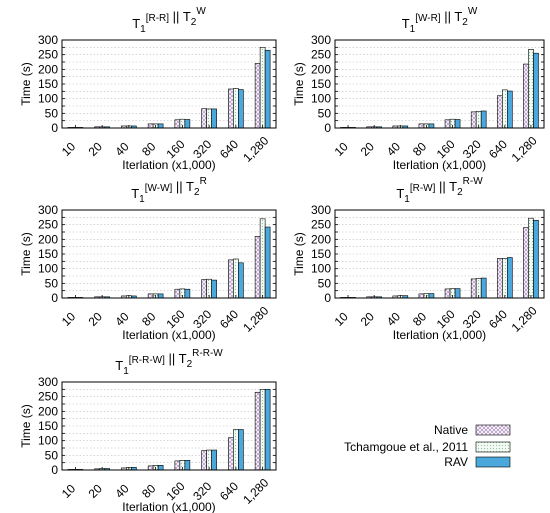 The height and width of the screenshot is (513, 550). What do you see at coordinates (158, 18) in the screenshot?
I see `title-superscript: [R-R]` at bounding box center [158, 18].